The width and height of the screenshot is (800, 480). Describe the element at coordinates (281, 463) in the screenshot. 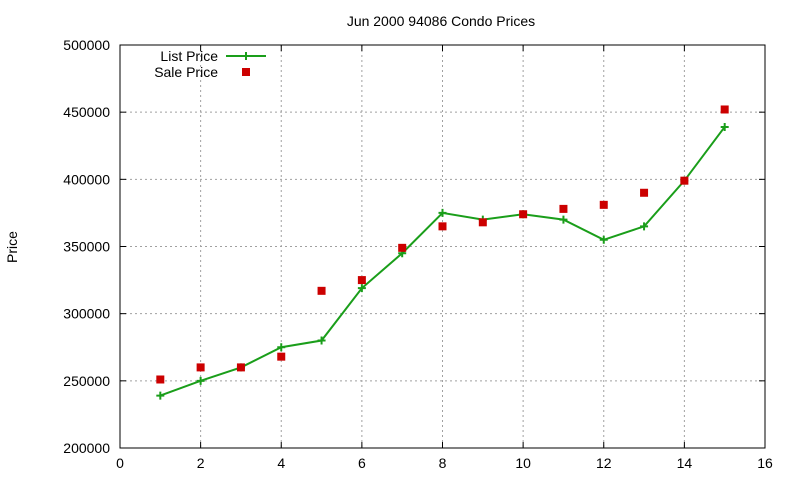

I see `x-tick-label: 4` at that location.